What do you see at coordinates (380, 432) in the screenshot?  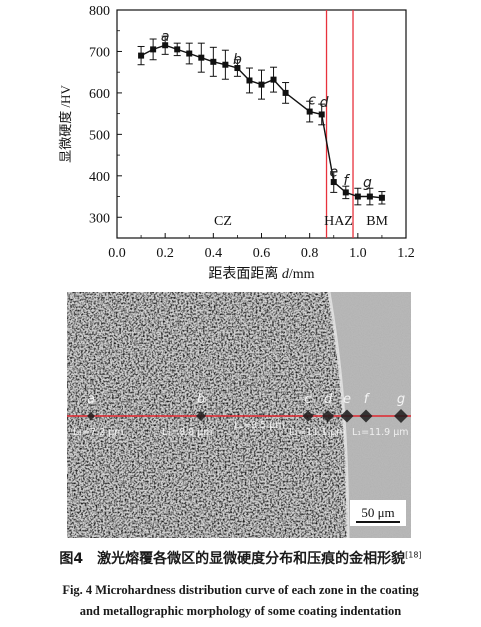 I see `measurement-label: L₁=11.9 μm` at bounding box center [380, 432].